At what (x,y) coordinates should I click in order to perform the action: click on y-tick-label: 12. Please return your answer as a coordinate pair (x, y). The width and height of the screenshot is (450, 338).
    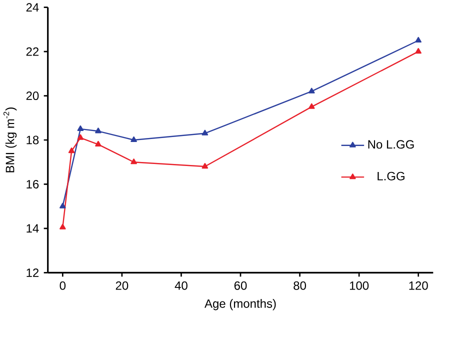
    Looking at the image, I should click on (32, 272).